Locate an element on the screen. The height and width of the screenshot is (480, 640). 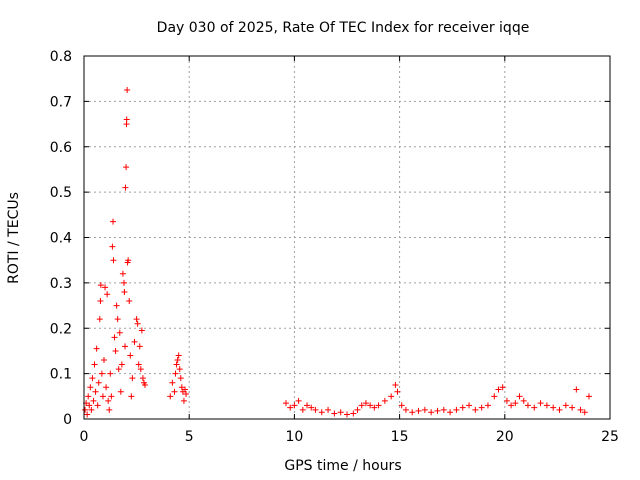
y-tick-label: 0.4 is located at coordinates (61, 239).